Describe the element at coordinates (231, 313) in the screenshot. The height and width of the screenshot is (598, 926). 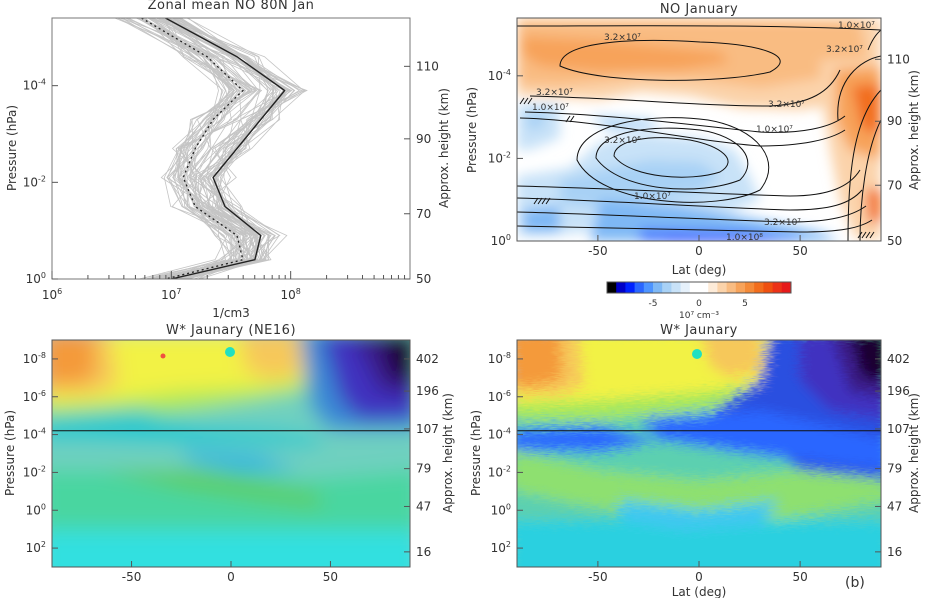
I see `profile-x-label: 1/cm3` at that location.